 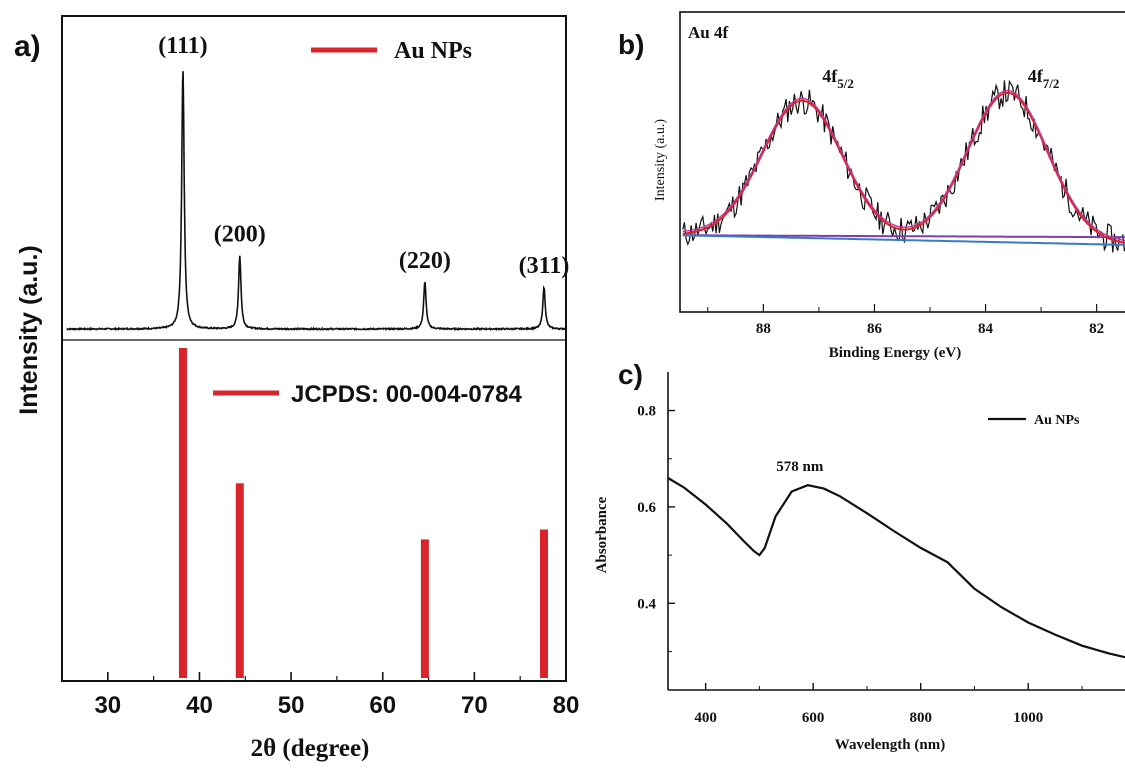 What do you see at coordinates (27, 46) in the screenshot?
I see `panel-a-label: a)` at bounding box center [27, 46].